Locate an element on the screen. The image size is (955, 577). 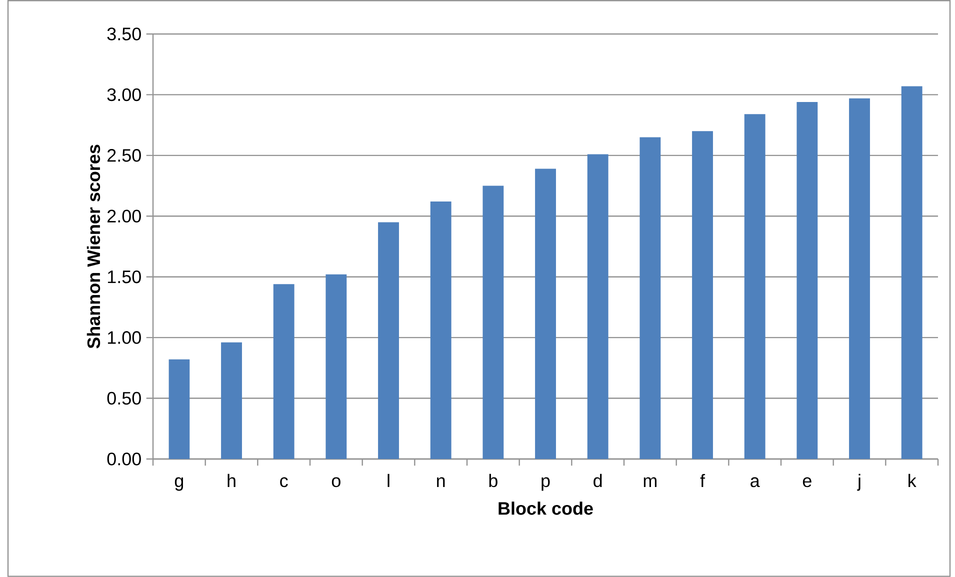
x-tick-label: k is located at coordinates (912, 480).